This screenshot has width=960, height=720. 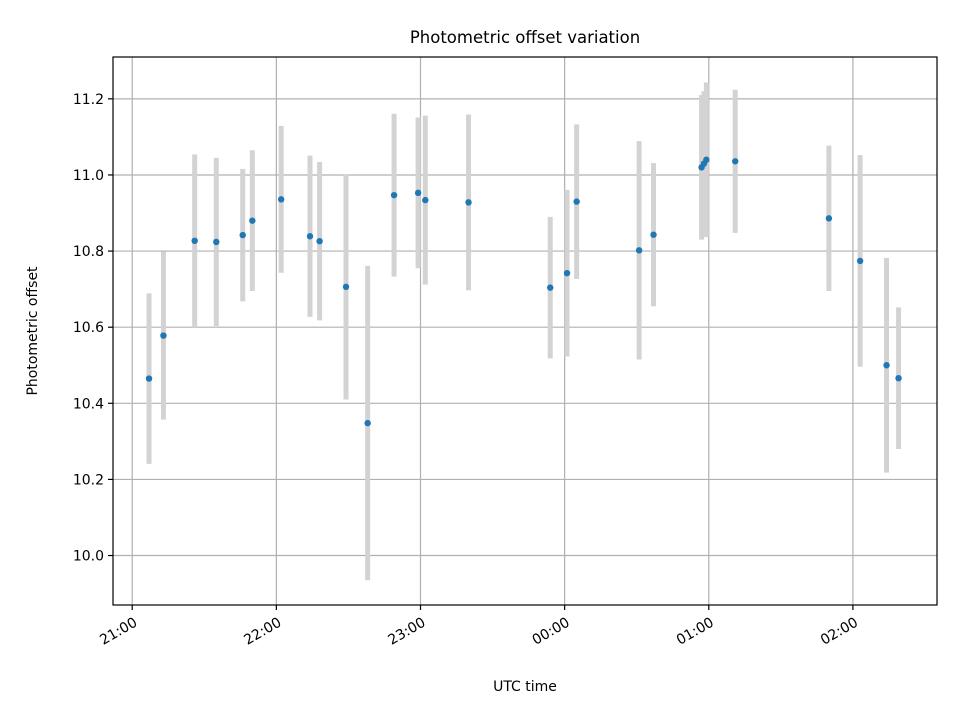 What do you see at coordinates (525, 687) in the screenshot?
I see `x-axis-label: UTC time` at bounding box center [525, 687].